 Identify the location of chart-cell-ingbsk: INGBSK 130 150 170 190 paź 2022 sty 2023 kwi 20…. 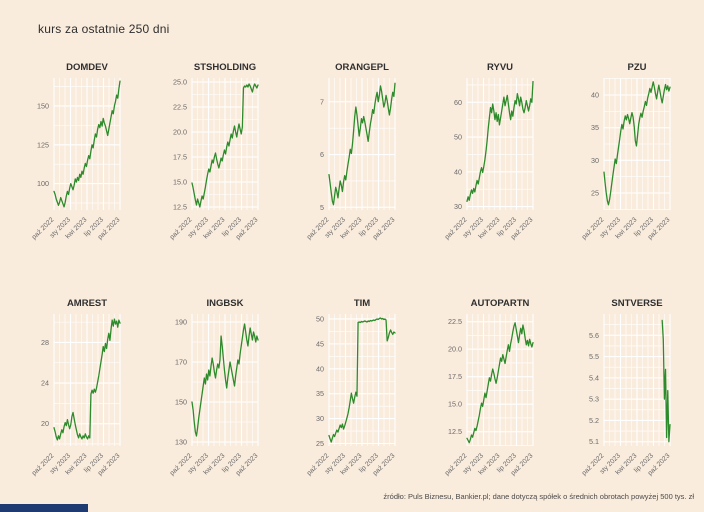
(215, 396).